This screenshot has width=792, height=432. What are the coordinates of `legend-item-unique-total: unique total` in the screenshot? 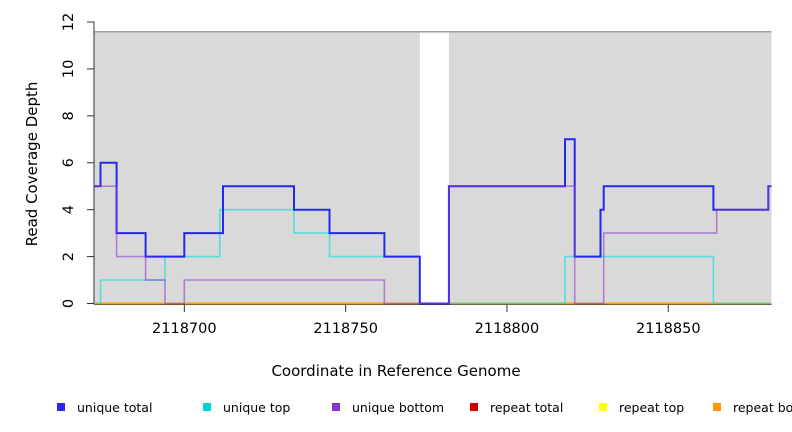 It's located at (104, 407).